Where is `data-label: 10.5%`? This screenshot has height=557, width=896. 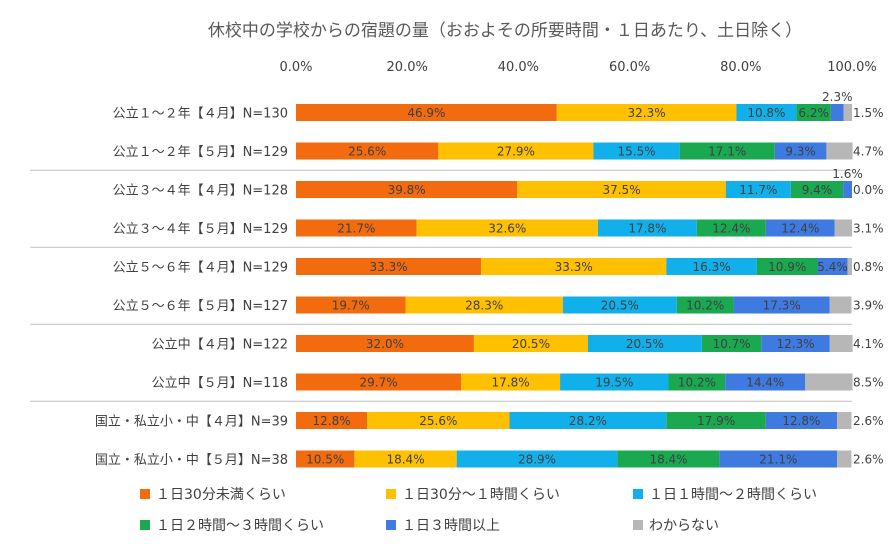
data-label: 10.5% is located at coordinates (325, 460).